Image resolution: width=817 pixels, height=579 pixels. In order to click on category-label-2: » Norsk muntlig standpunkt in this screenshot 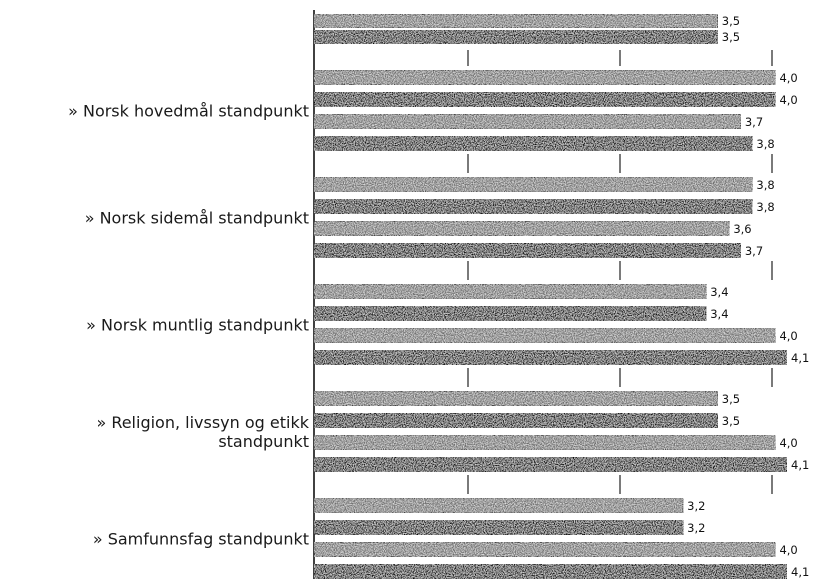, I will do `click(197, 325)`.